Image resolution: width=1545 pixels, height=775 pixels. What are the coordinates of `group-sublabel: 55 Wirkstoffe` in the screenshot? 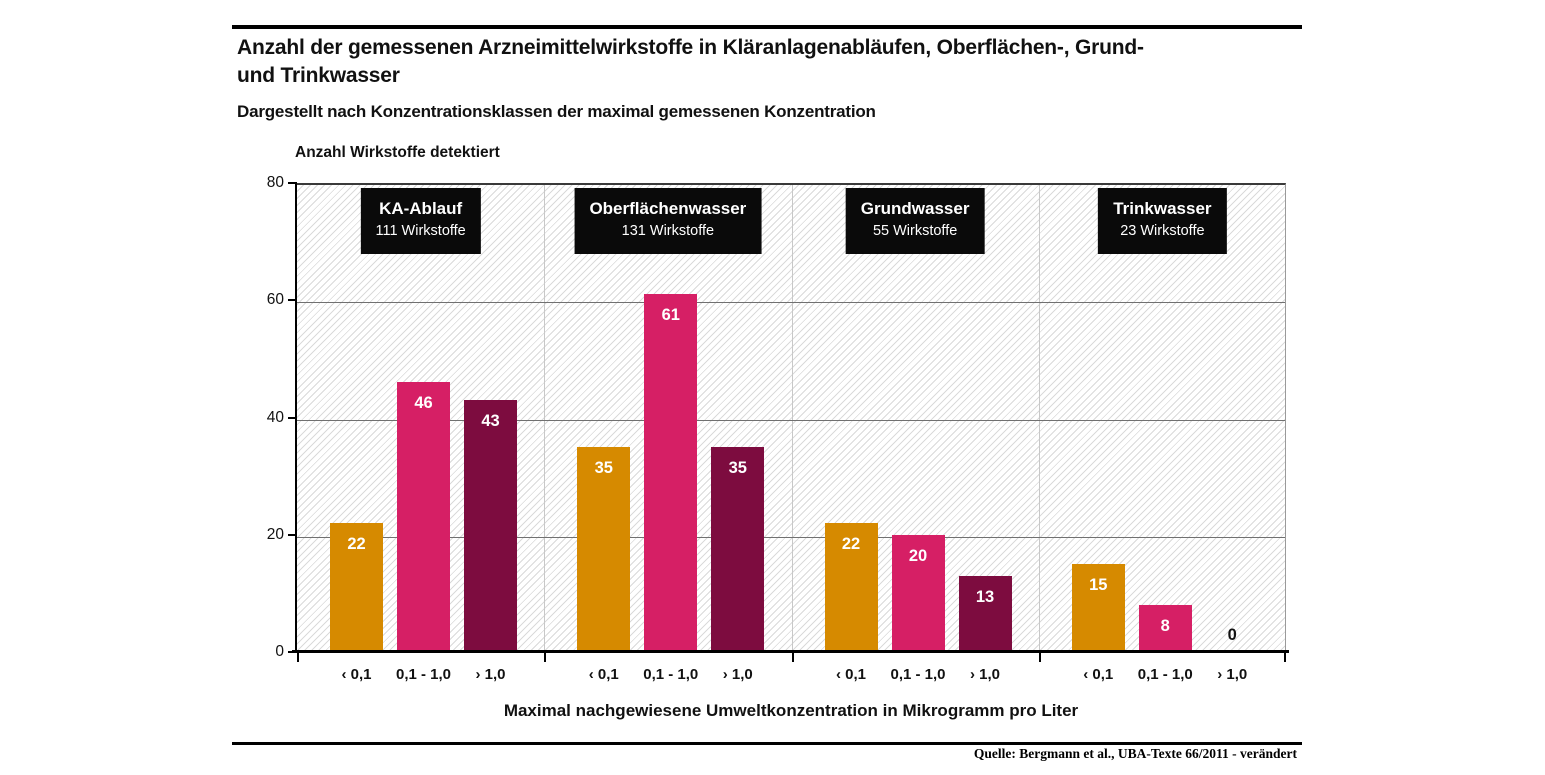 It's located at (915, 231).